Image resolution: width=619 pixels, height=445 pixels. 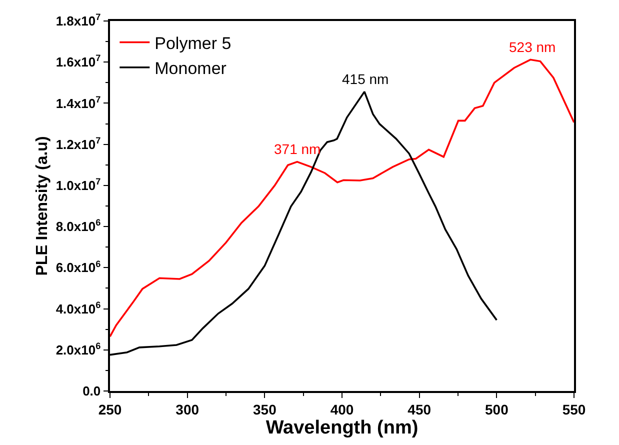 I want to click on annotation: 523 nm, so click(x=532, y=47).